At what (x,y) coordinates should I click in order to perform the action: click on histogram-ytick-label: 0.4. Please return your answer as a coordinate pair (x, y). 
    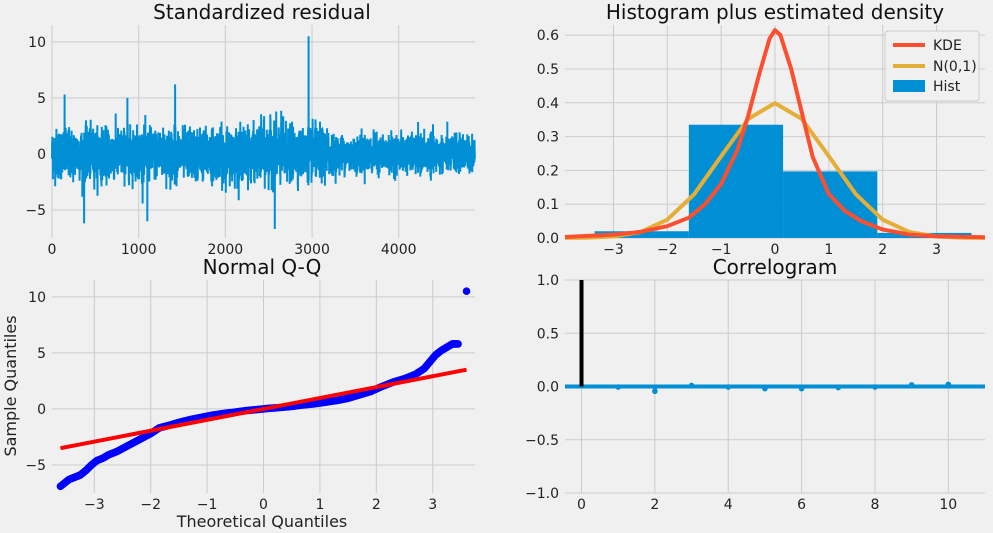
    Looking at the image, I should click on (548, 104).